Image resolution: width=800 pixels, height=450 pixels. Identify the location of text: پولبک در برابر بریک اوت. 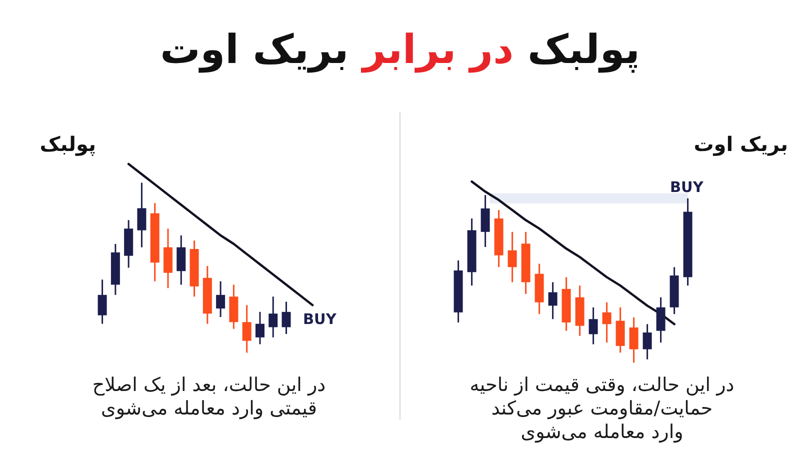
(400, 50).